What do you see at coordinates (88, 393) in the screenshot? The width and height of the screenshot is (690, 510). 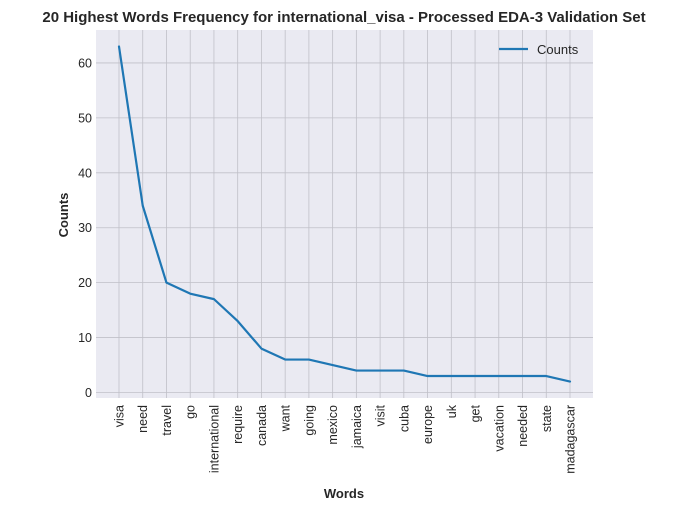 I see `y-tick-label: 0` at bounding box center [88, 393].